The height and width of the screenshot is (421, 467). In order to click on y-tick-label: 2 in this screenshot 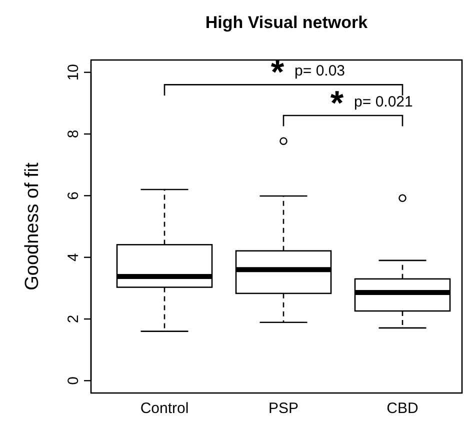, I will do `click(73, 319)`.